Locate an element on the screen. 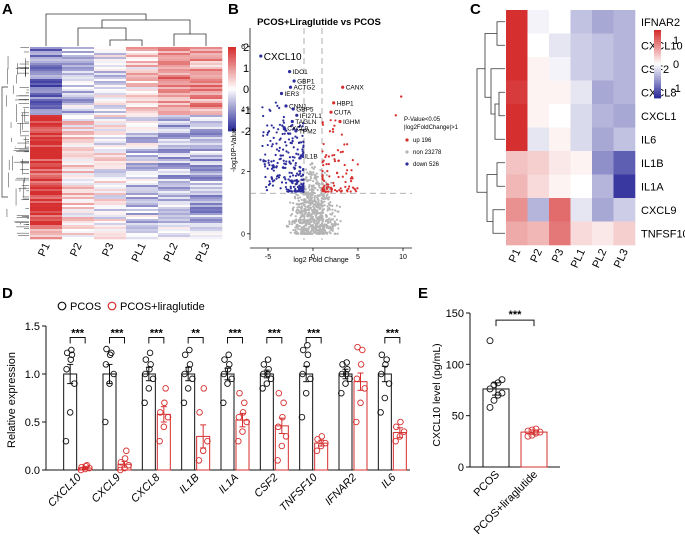 The height and width of the screenshot is (543, 685). bar-d-significance-bracket is located at coordinates (235, 340).